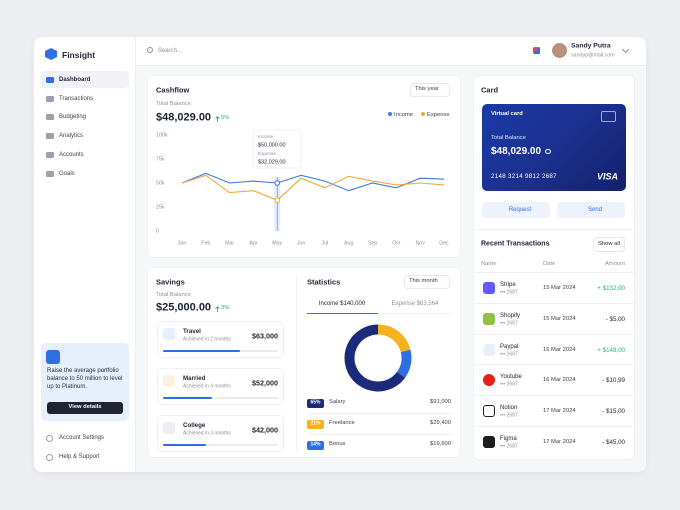 The width and height of the screenshot is (680, 510). What do you see at coordinates (170, 282) in the screenshot?
I see `card-title: Savings` at bounding box center [170, 282].